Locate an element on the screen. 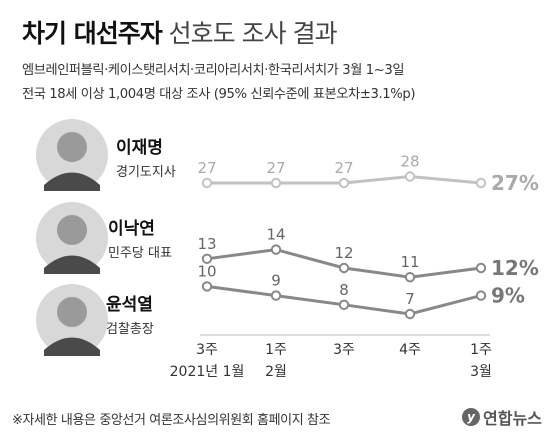 The image size is (550, 438). logo-icon: y is located at coordinates (471, 417).